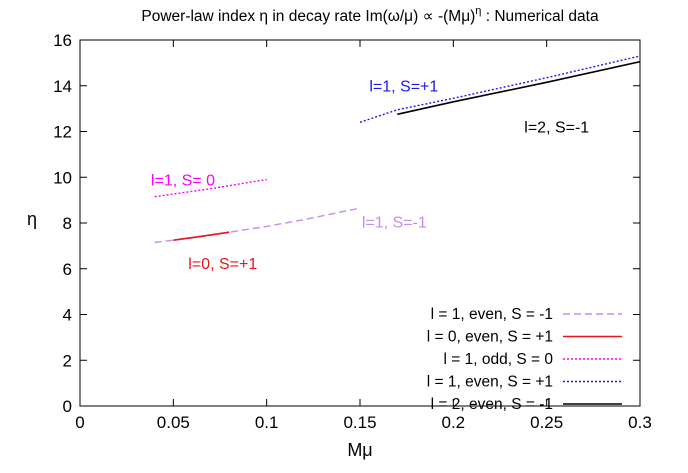  I want to click on y-tick-label: 6, so click(67, 269).